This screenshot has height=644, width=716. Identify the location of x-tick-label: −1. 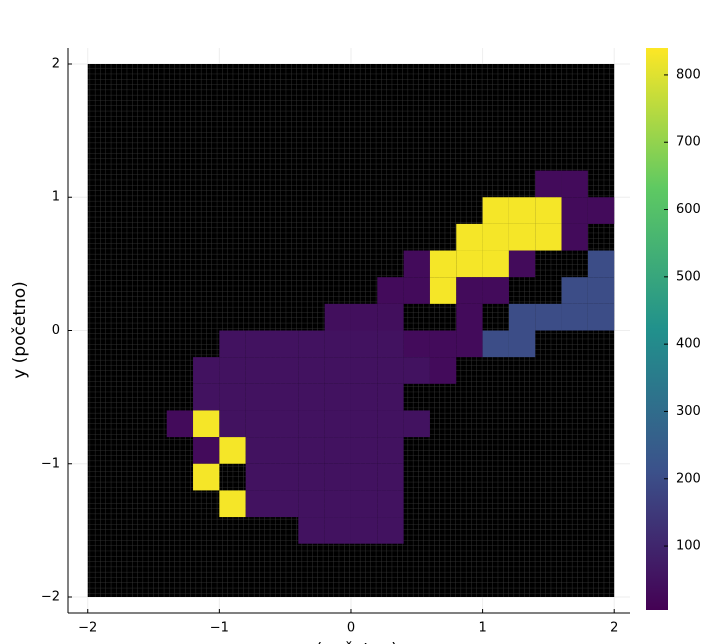
(219, 628).